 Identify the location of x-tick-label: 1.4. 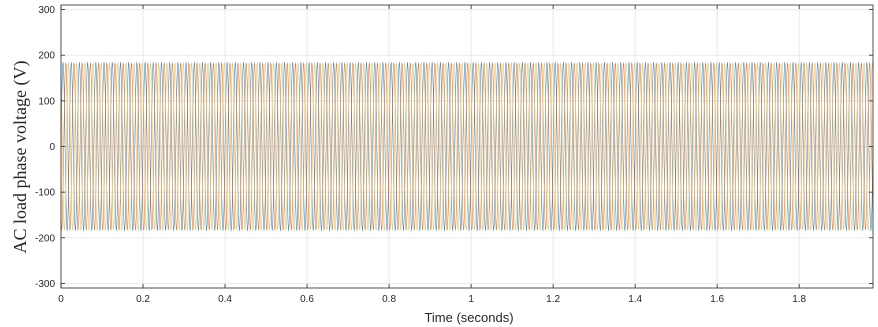
(635, 299).